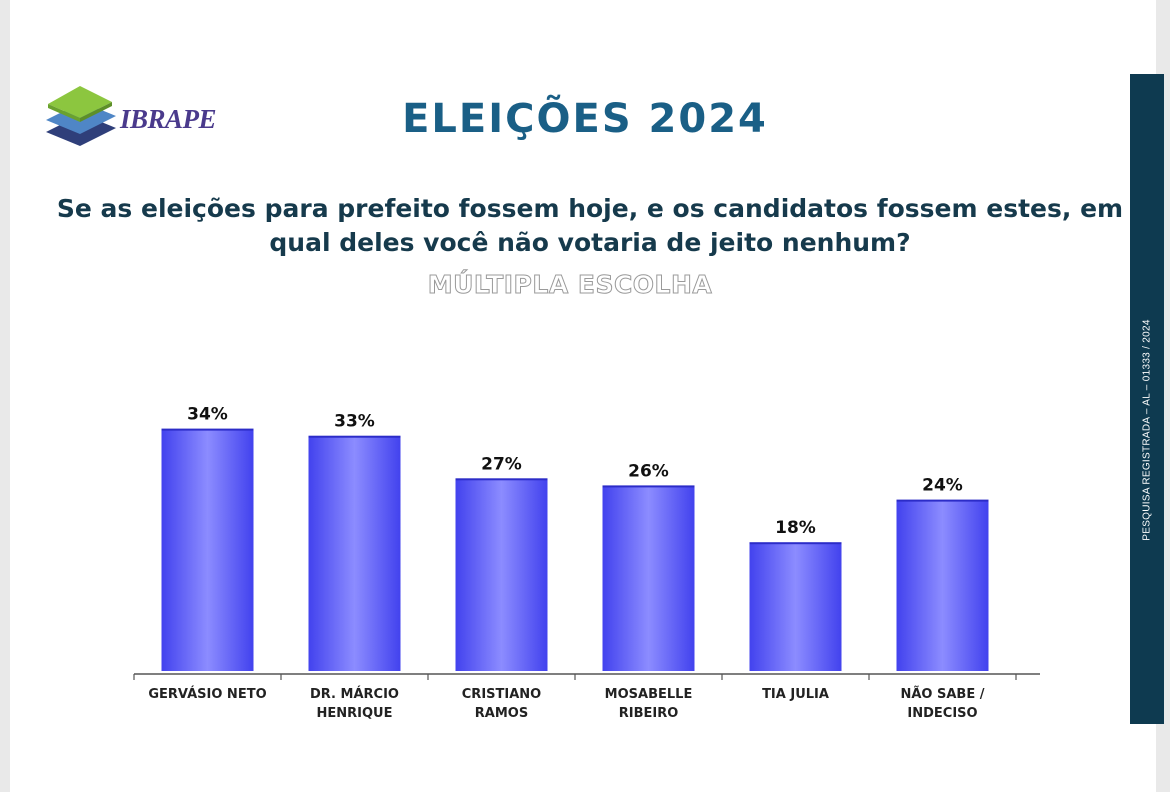 Image resolution: width=1170 pixels, height=792 pixels. Describe the element at coordinates (570, 285) in the screenshot. I see `multiple-choice-subtitle: MÚLTIPLA ESCOLHA` at that location.